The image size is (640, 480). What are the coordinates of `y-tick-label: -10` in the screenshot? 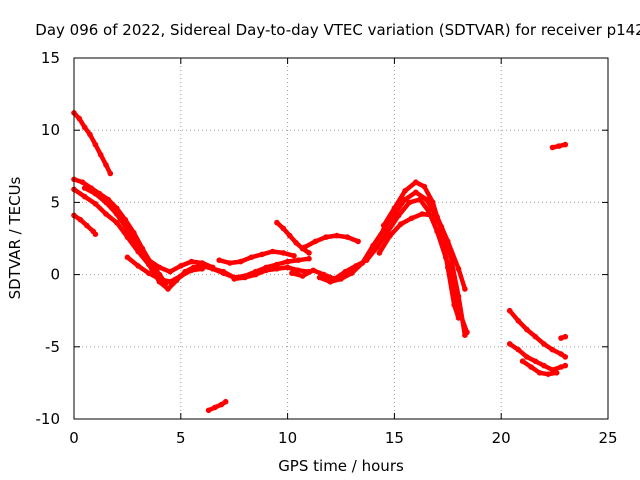 It's located at (48, 419).